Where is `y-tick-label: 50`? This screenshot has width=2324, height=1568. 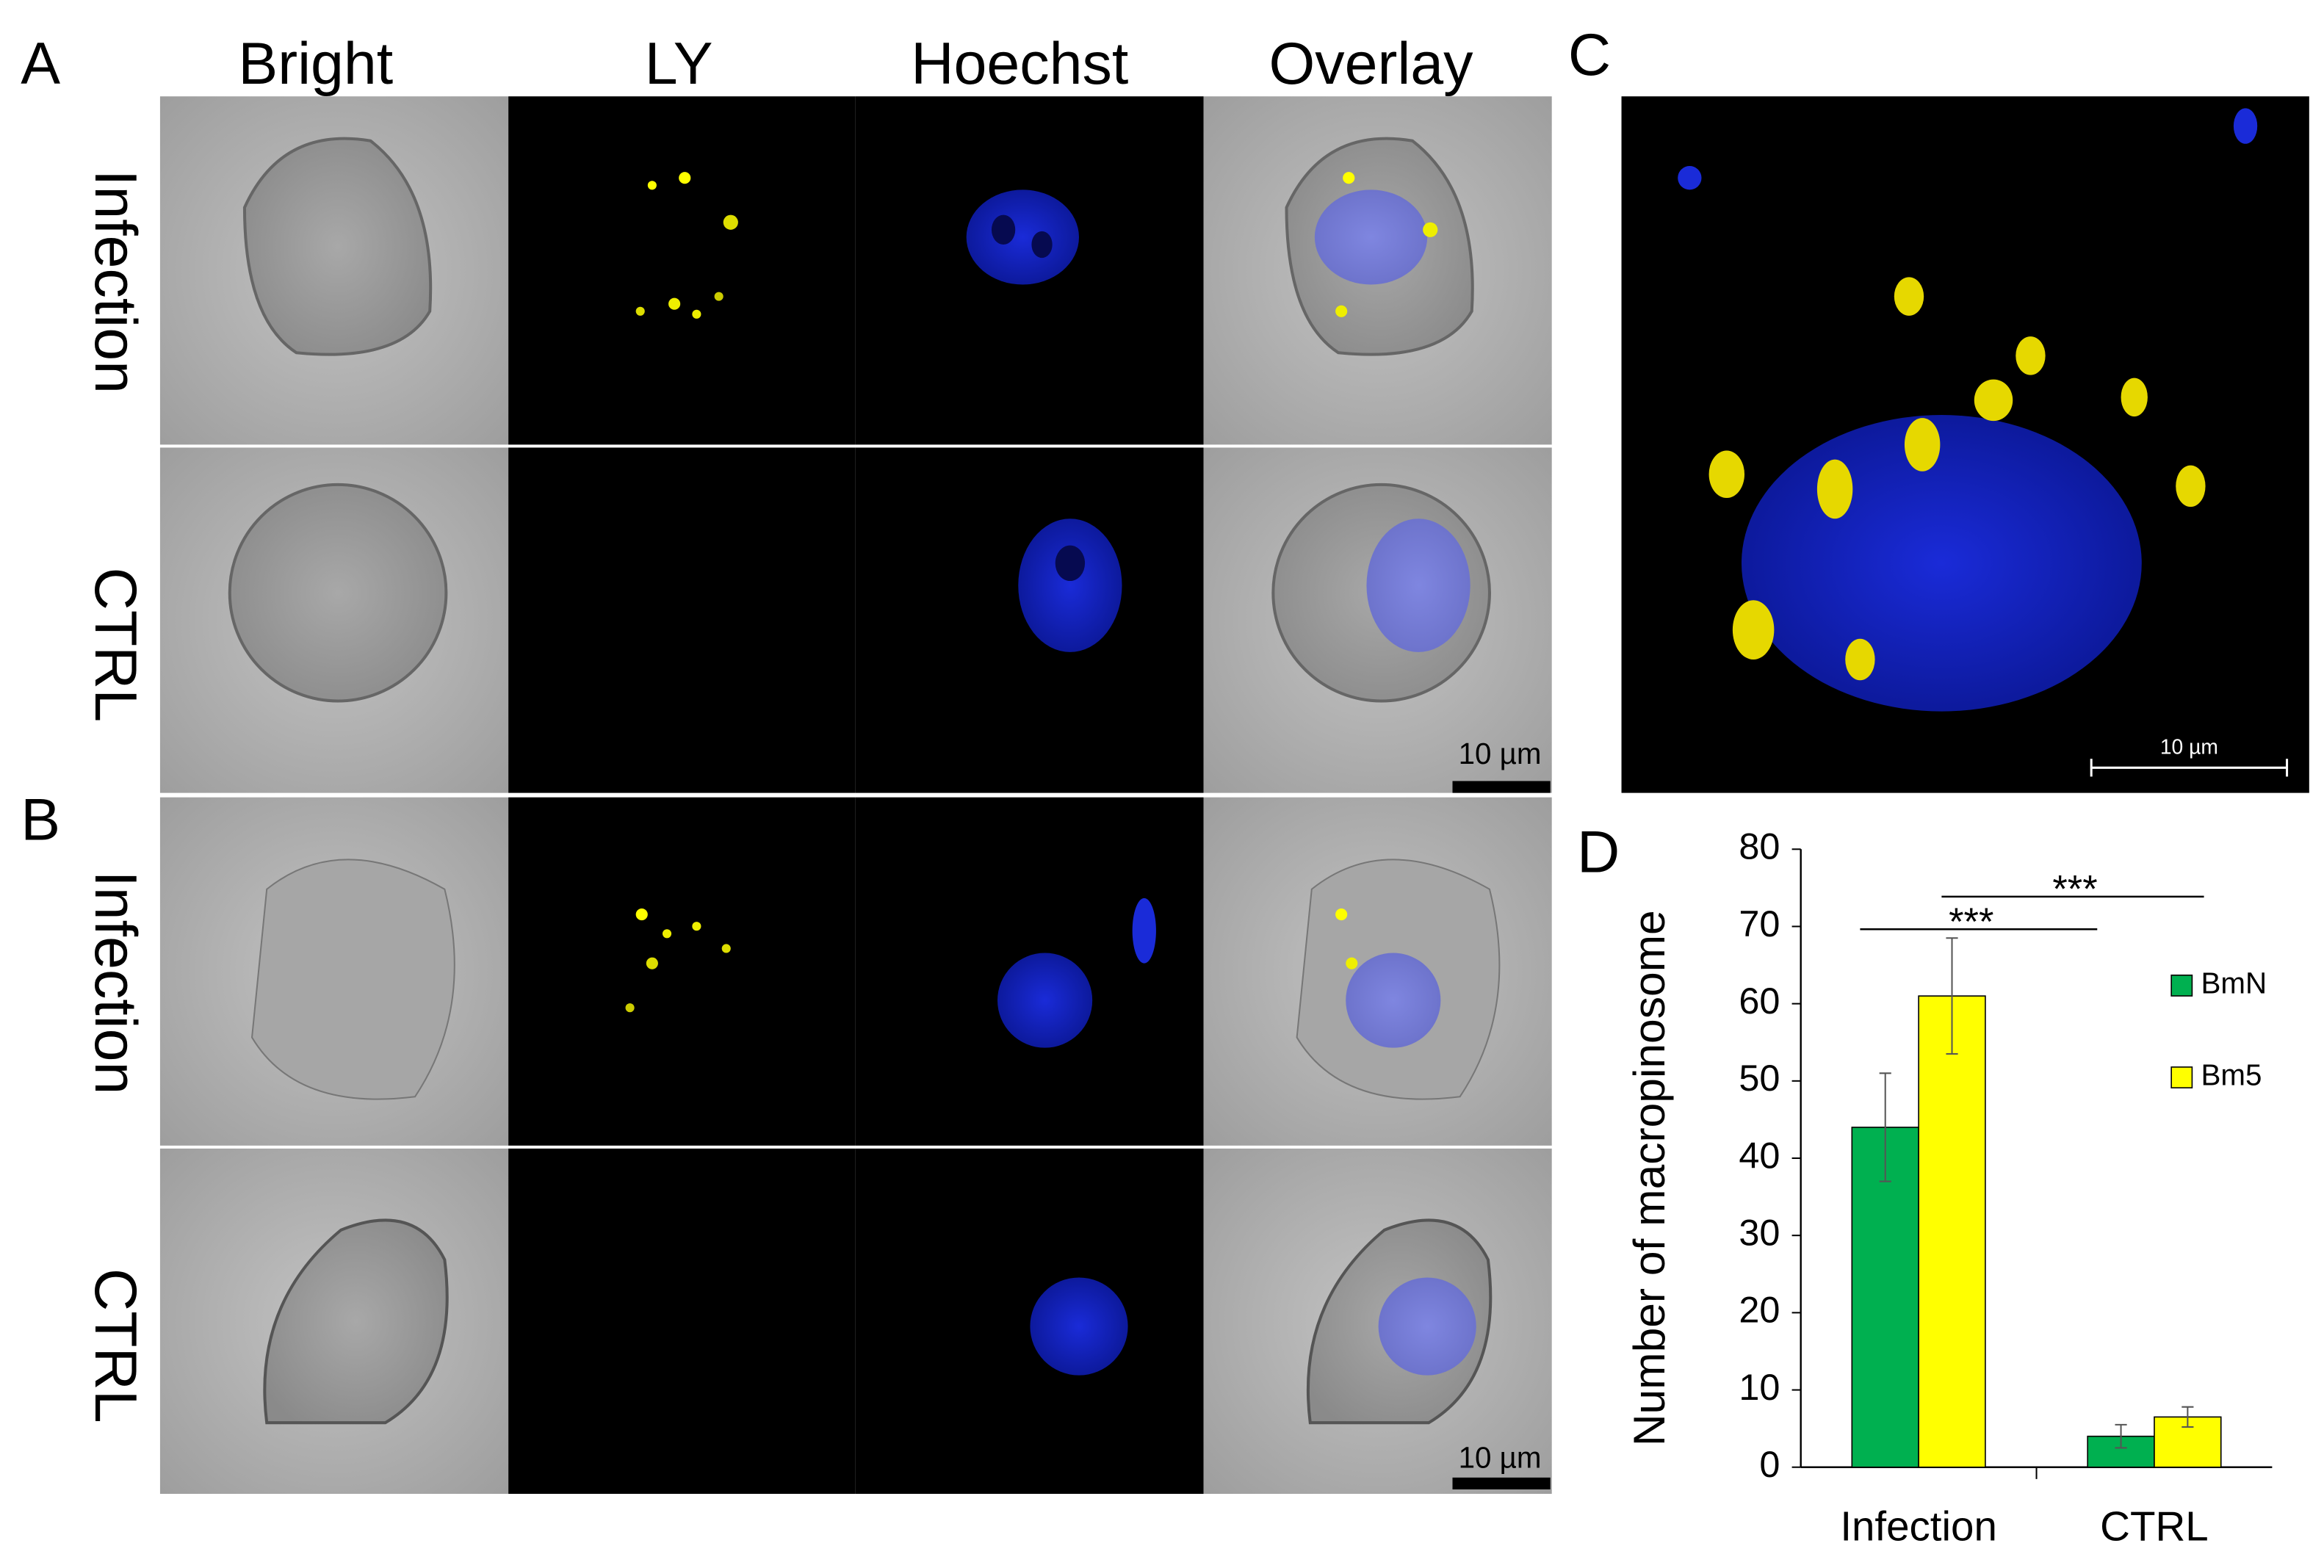
y-tick-label: 50 is located at coordinates (1759, 1078).